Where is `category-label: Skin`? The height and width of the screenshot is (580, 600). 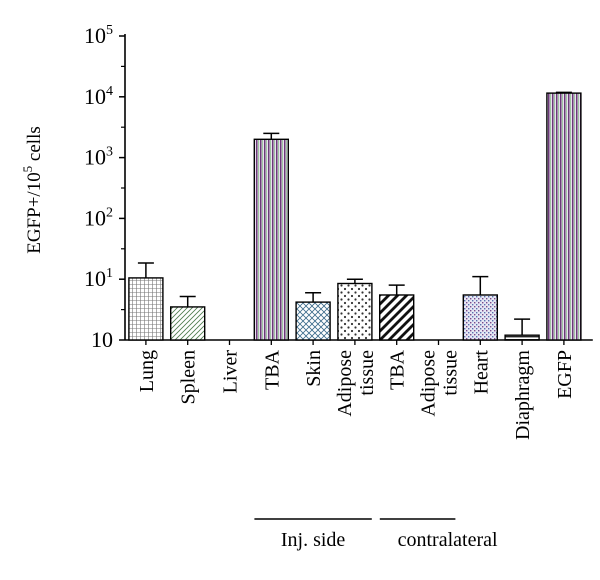
category-label: Skin is located at coordinates (314, 368).